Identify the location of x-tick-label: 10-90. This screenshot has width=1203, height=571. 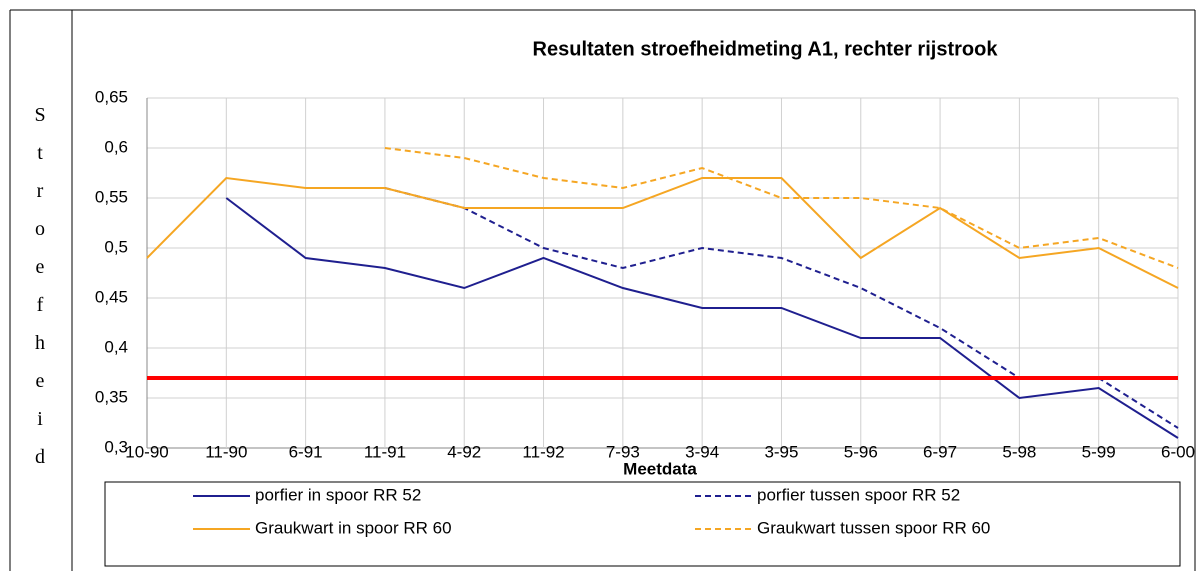
(146, 451).